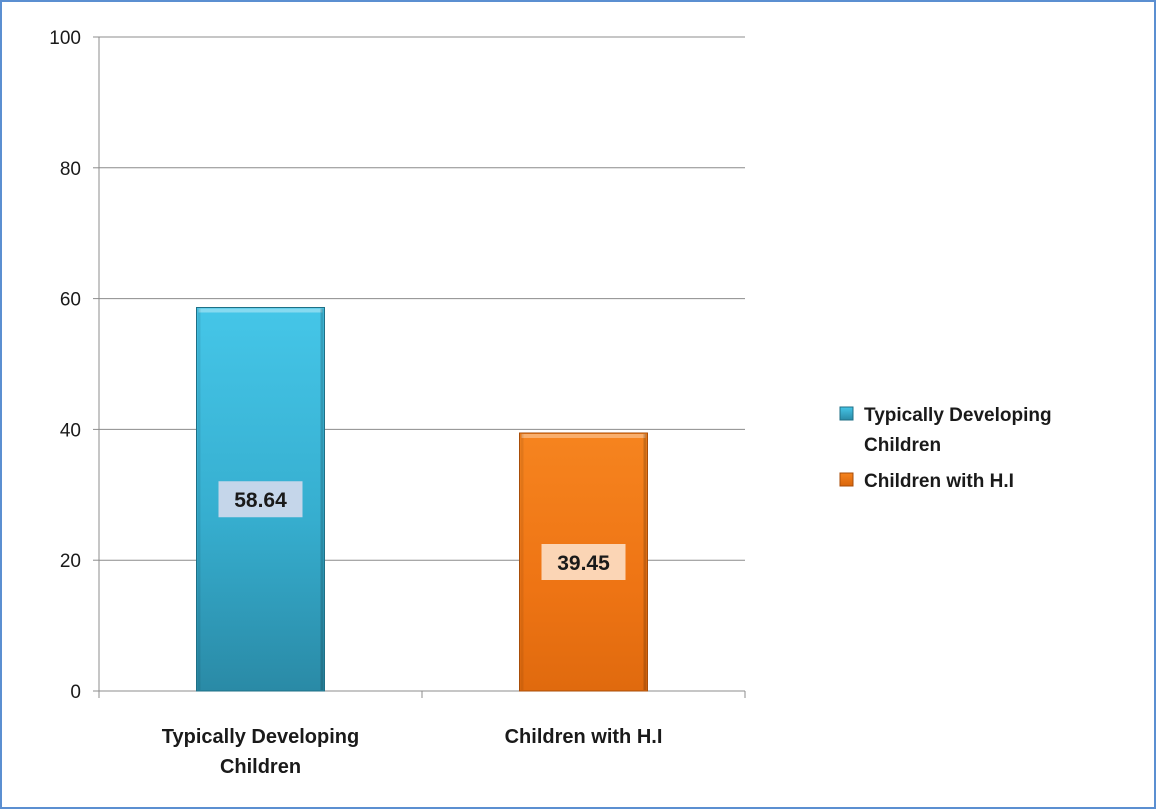  Describe the element at coordinates (902, 445) in the screenshot. I see `legend-label: Children` at that location.